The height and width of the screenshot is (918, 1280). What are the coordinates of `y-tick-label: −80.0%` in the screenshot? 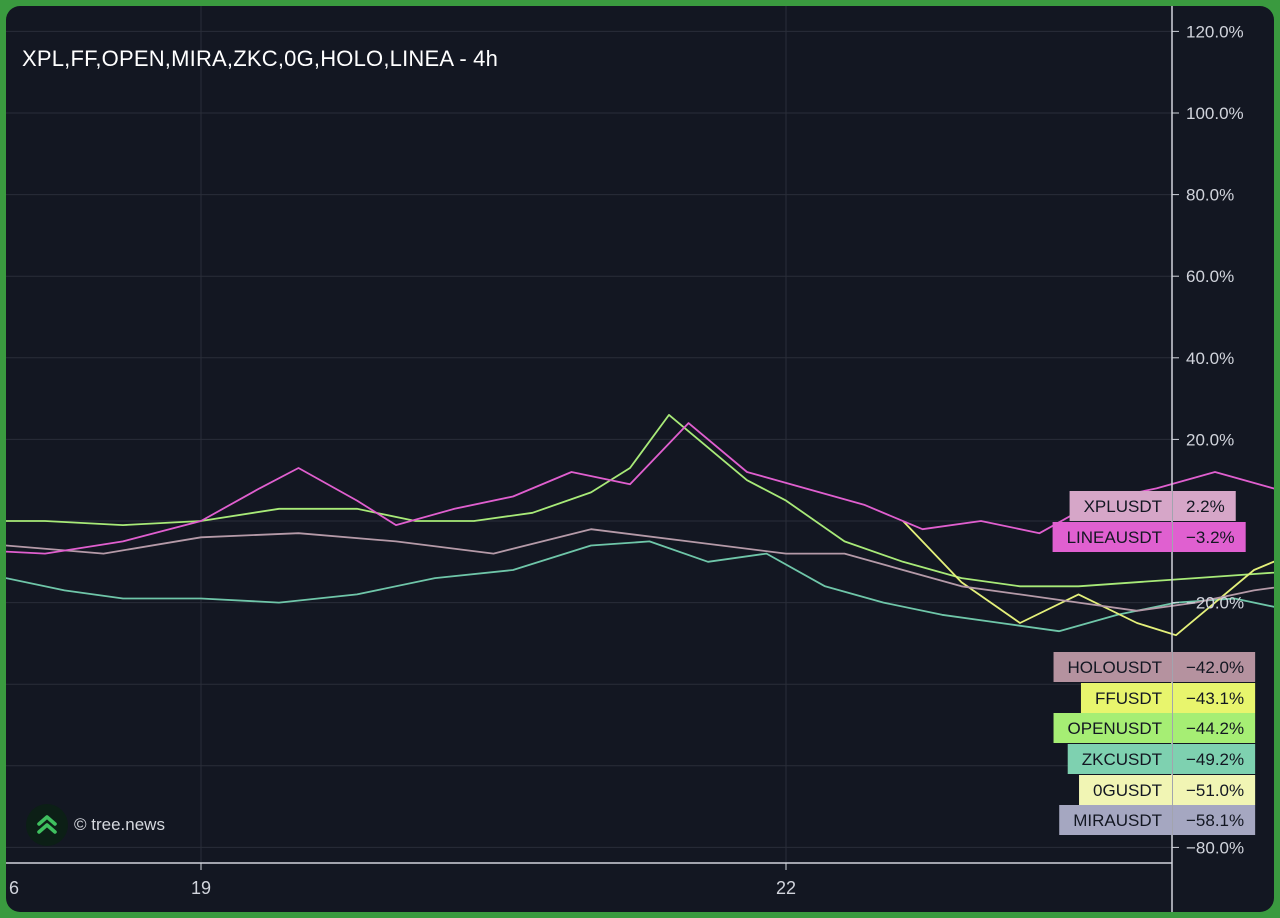 It's located at (1215, 847).